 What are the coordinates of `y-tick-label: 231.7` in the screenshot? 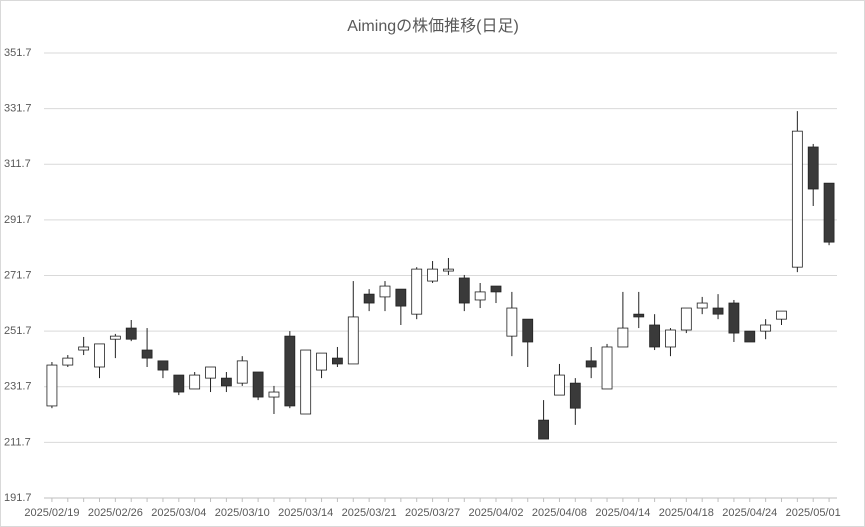 It's located at (18, 387).